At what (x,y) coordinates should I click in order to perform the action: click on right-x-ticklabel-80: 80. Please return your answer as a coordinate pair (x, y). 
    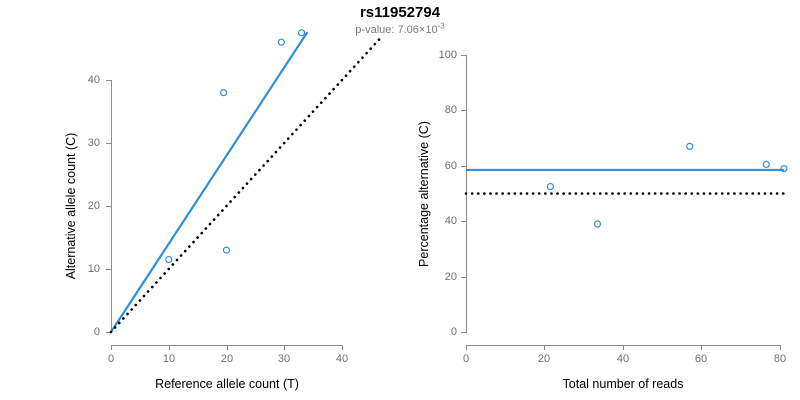
    Looking at the image, I should click on (780, 359).